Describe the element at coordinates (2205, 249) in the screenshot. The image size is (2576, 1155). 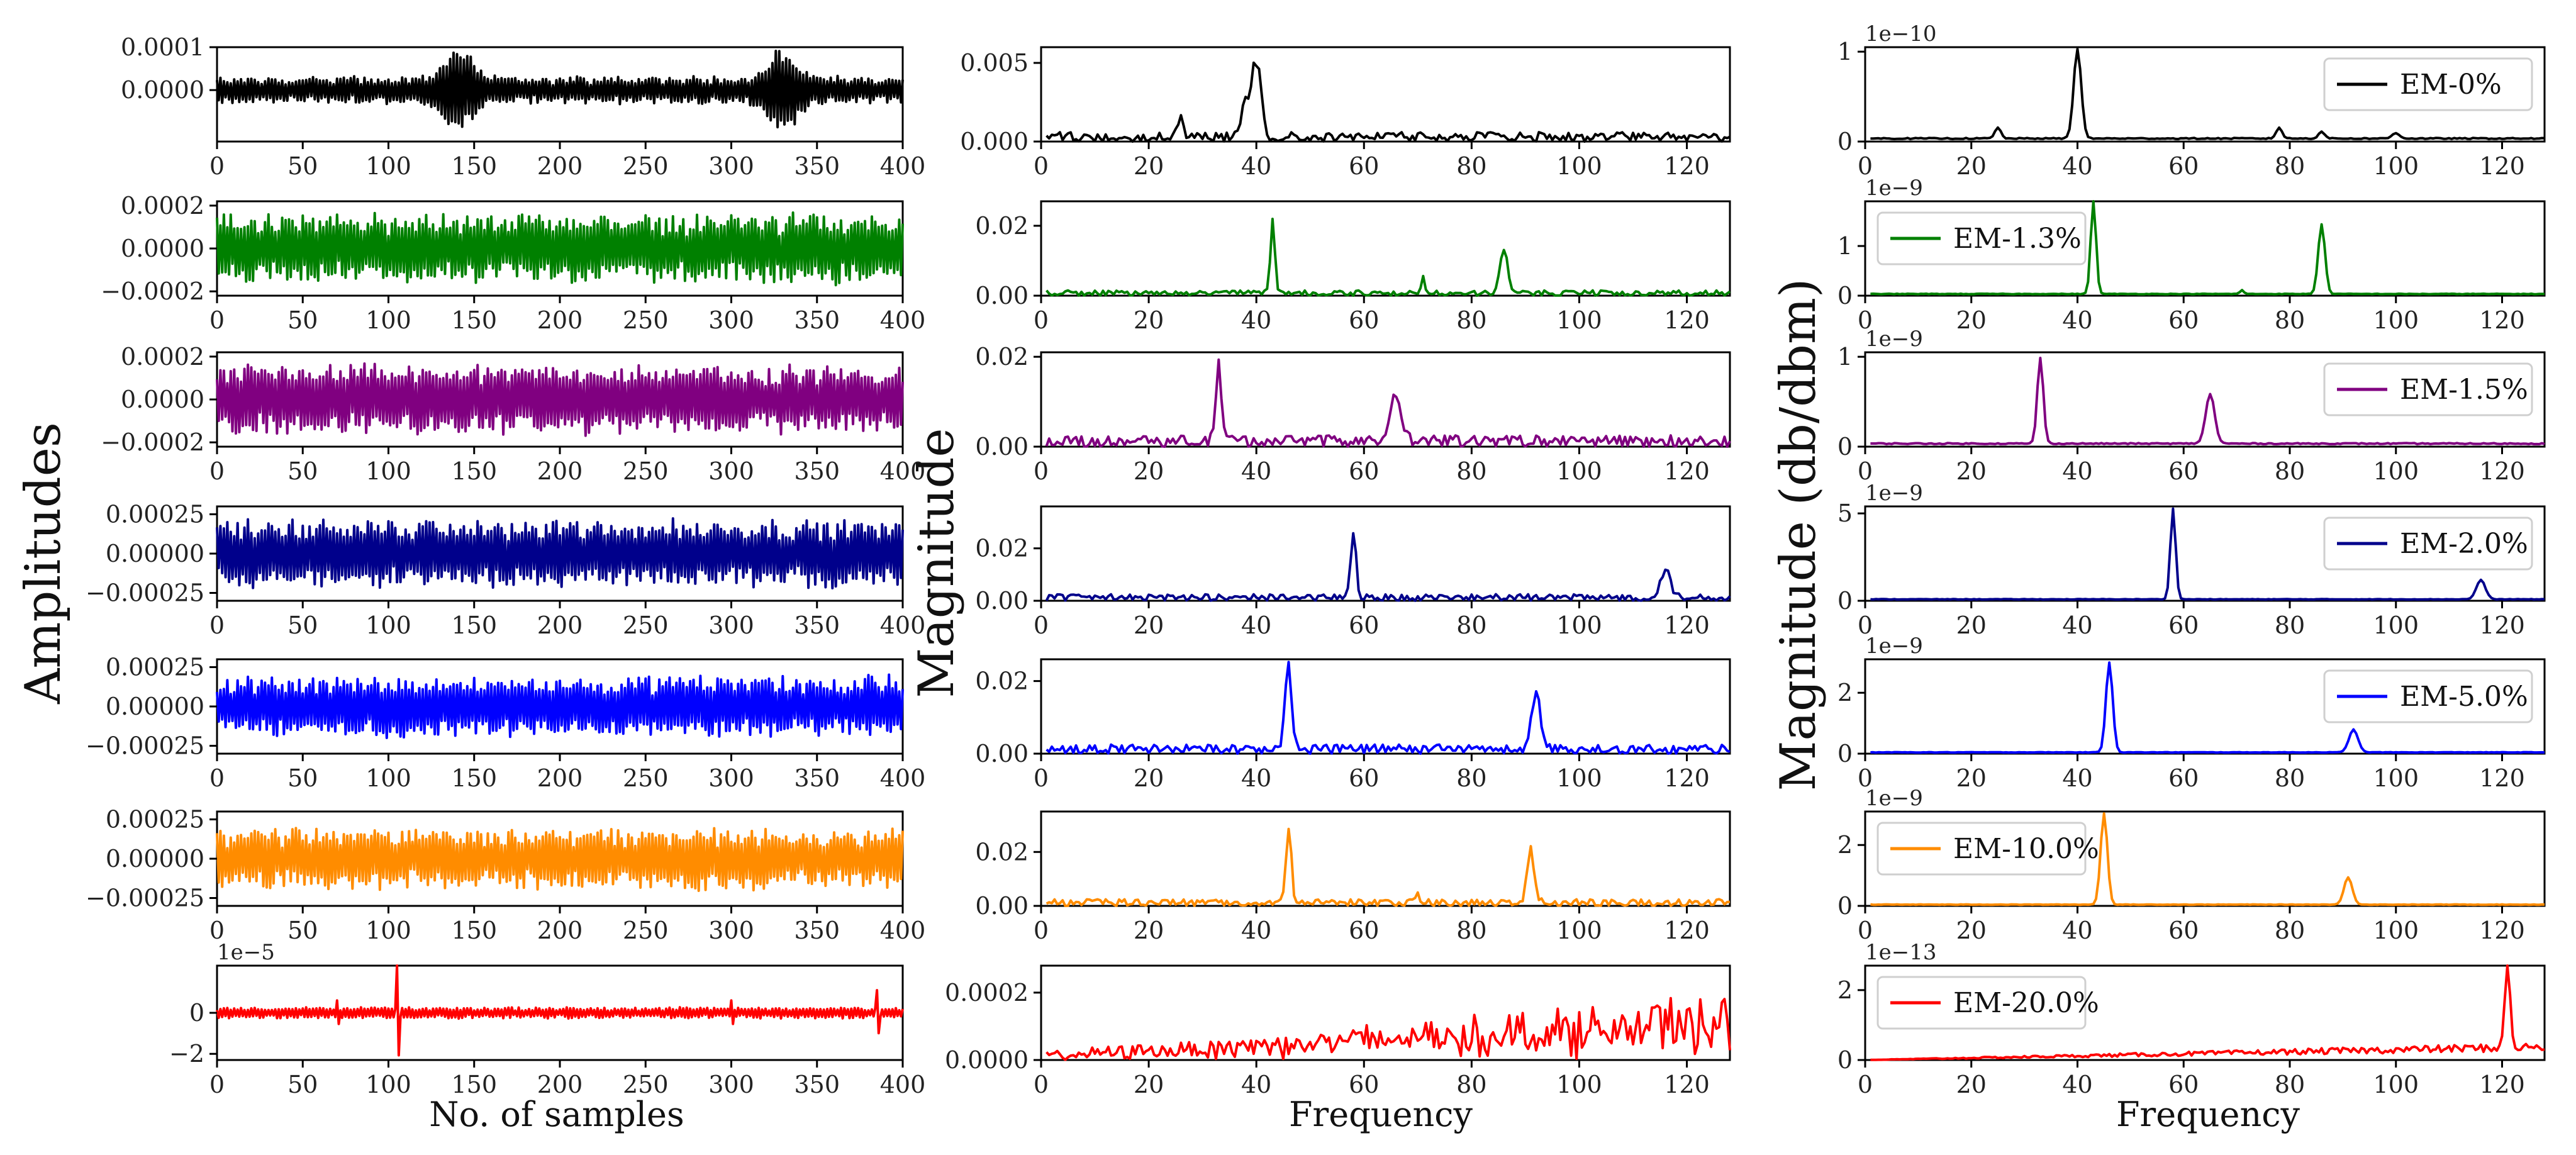
I see `smoothed-spectrum-row2-frame` at that location.